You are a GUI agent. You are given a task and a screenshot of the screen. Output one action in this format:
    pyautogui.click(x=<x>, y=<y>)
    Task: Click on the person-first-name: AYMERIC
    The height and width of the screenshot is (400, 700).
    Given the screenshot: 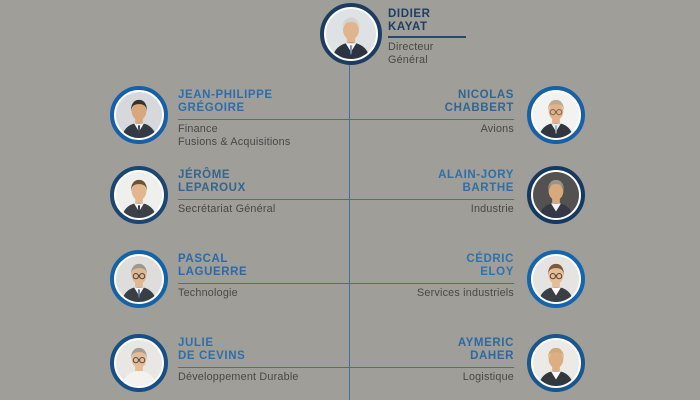 What is the action you would take?
    pyautogui.click(x=485, y=343)
    